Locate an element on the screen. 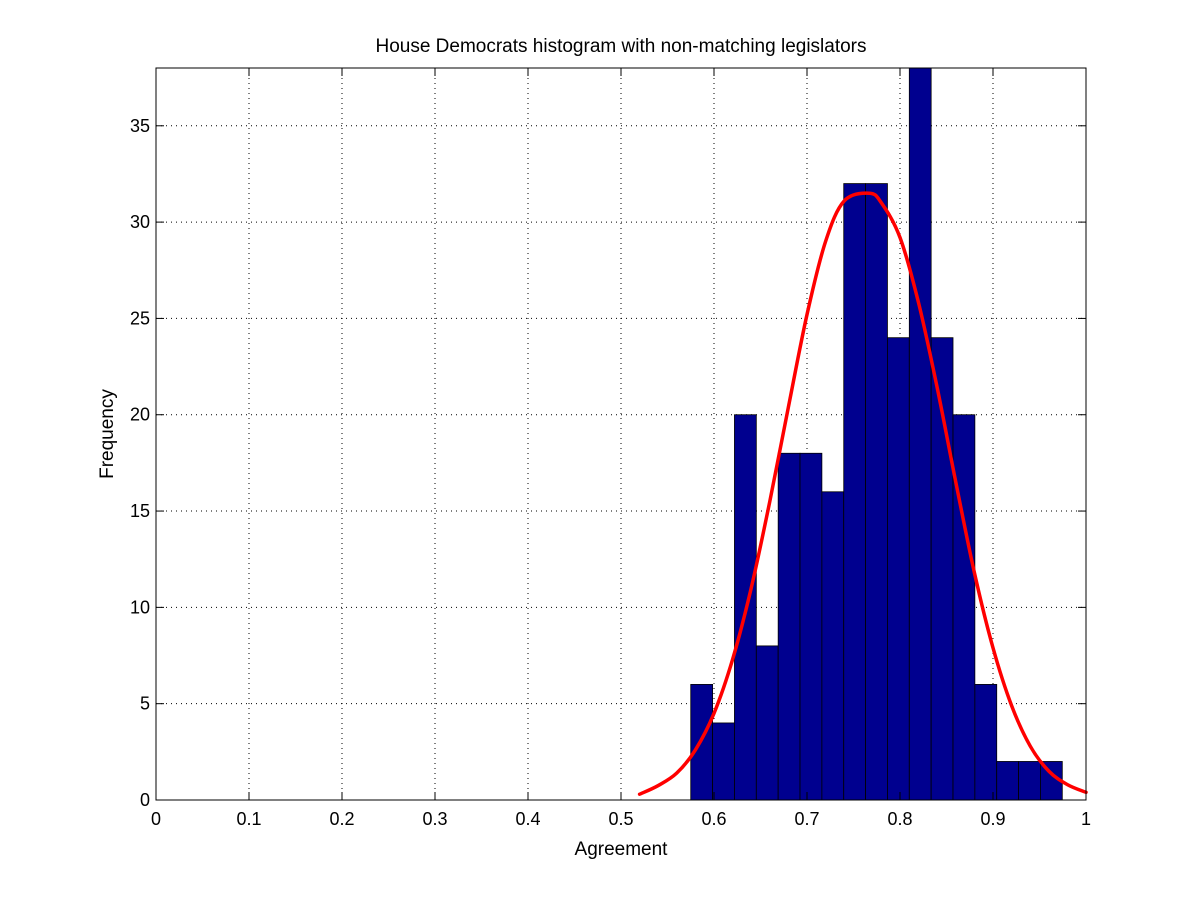 Image resolution: width=1200 pixels, height=900 pixels. x-tick-label: 0.9 is located at coordinates (992, 819).